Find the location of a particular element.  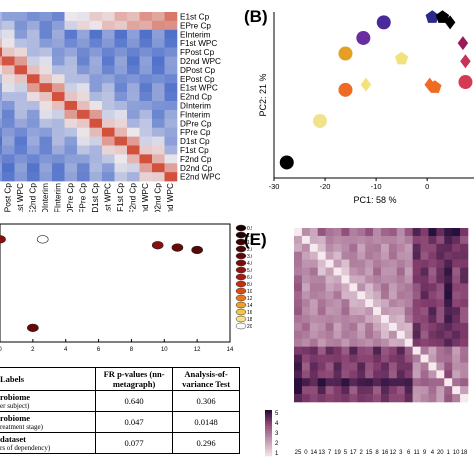

legend-label: 6.0 is located at coordinates (249, 278).